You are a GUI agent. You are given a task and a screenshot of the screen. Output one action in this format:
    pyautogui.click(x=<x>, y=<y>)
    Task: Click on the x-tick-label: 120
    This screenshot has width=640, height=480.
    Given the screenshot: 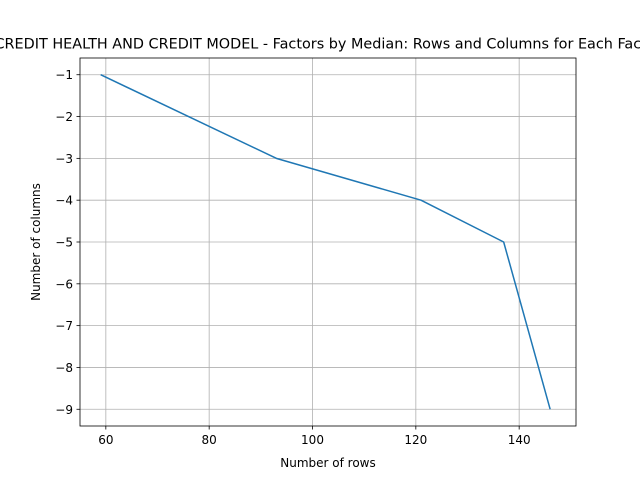 What is the action you would take?
    pyautogui.click(x=415, y=440)
    